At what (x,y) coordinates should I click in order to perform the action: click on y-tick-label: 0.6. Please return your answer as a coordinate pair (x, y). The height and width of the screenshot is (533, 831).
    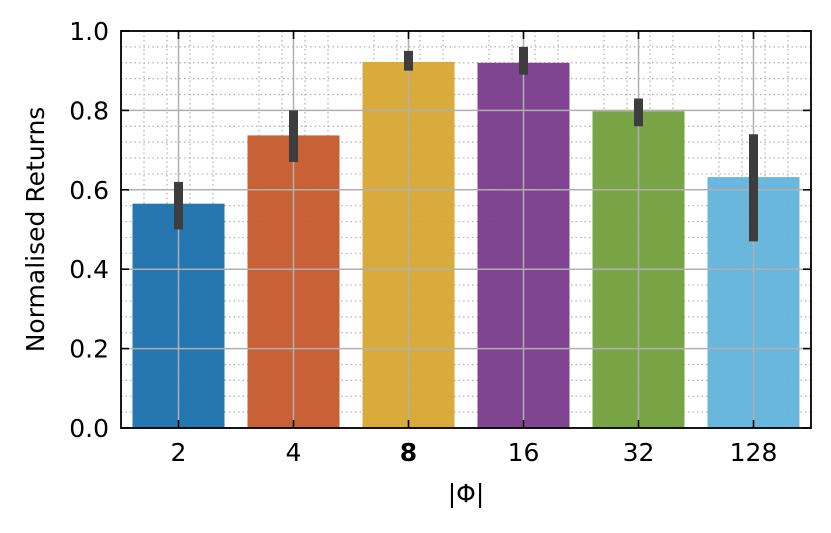
    Looking at the image, I should click on (89, 190).